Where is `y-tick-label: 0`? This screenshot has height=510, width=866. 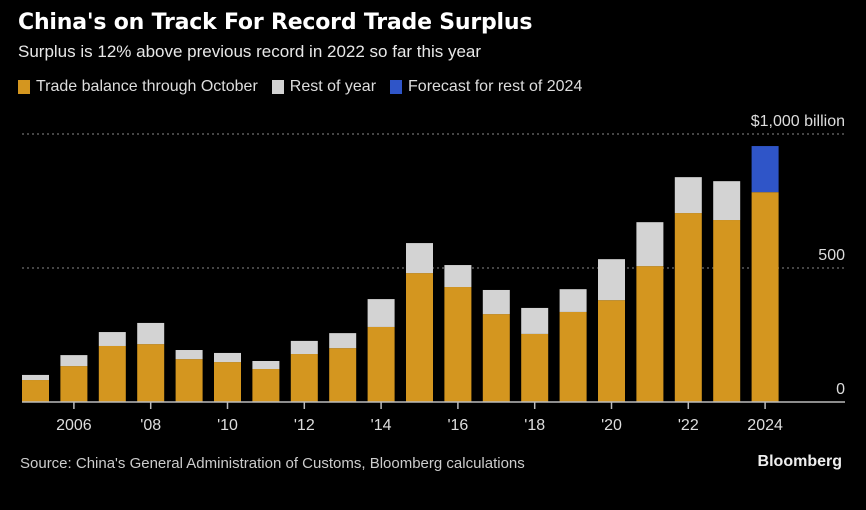 y-tick-label: 0 is located at coordinates (840, 389).